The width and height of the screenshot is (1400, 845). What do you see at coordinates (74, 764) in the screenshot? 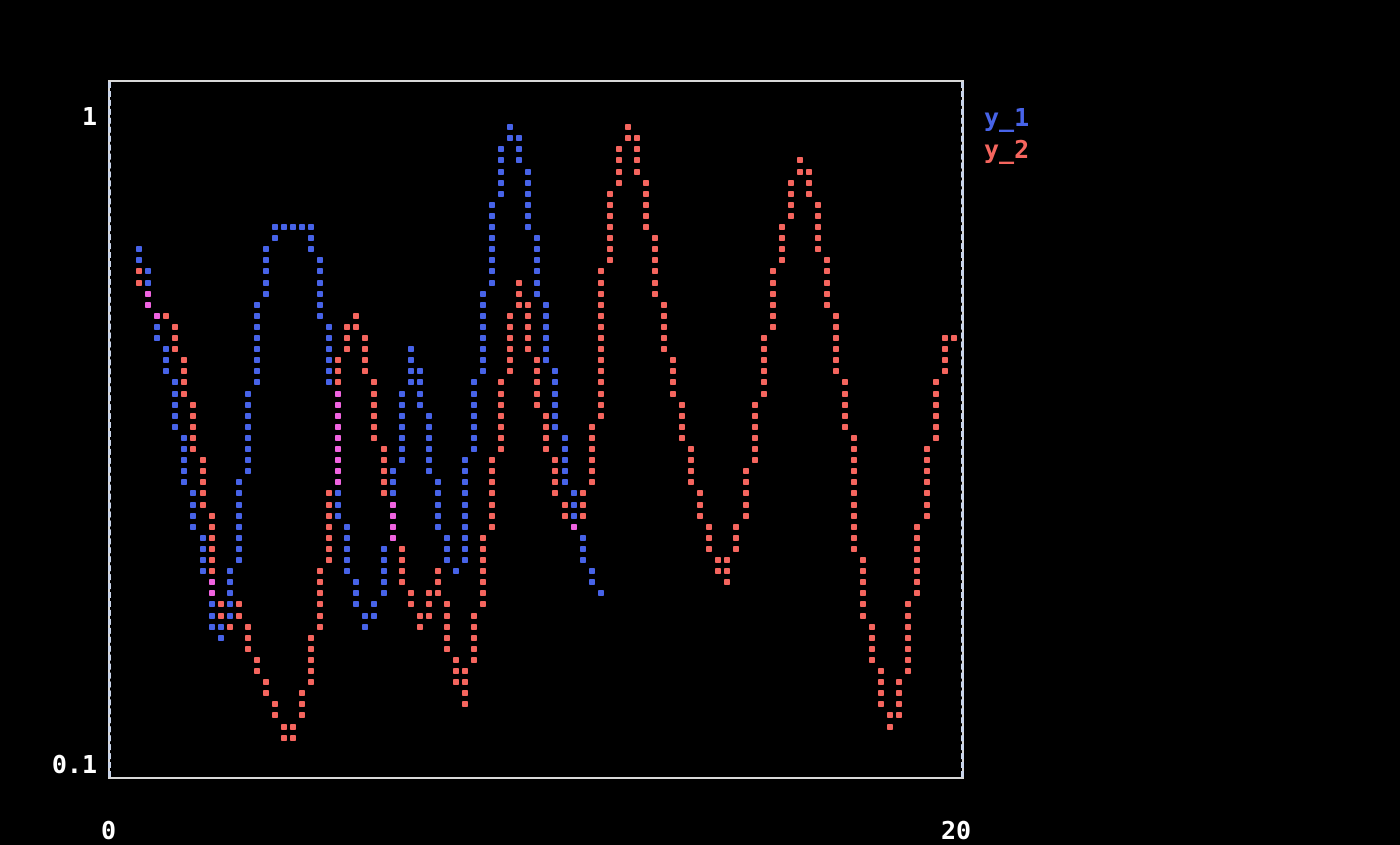
I see `y-axis-min-label: 0.1` at bounding box center [74, 764].